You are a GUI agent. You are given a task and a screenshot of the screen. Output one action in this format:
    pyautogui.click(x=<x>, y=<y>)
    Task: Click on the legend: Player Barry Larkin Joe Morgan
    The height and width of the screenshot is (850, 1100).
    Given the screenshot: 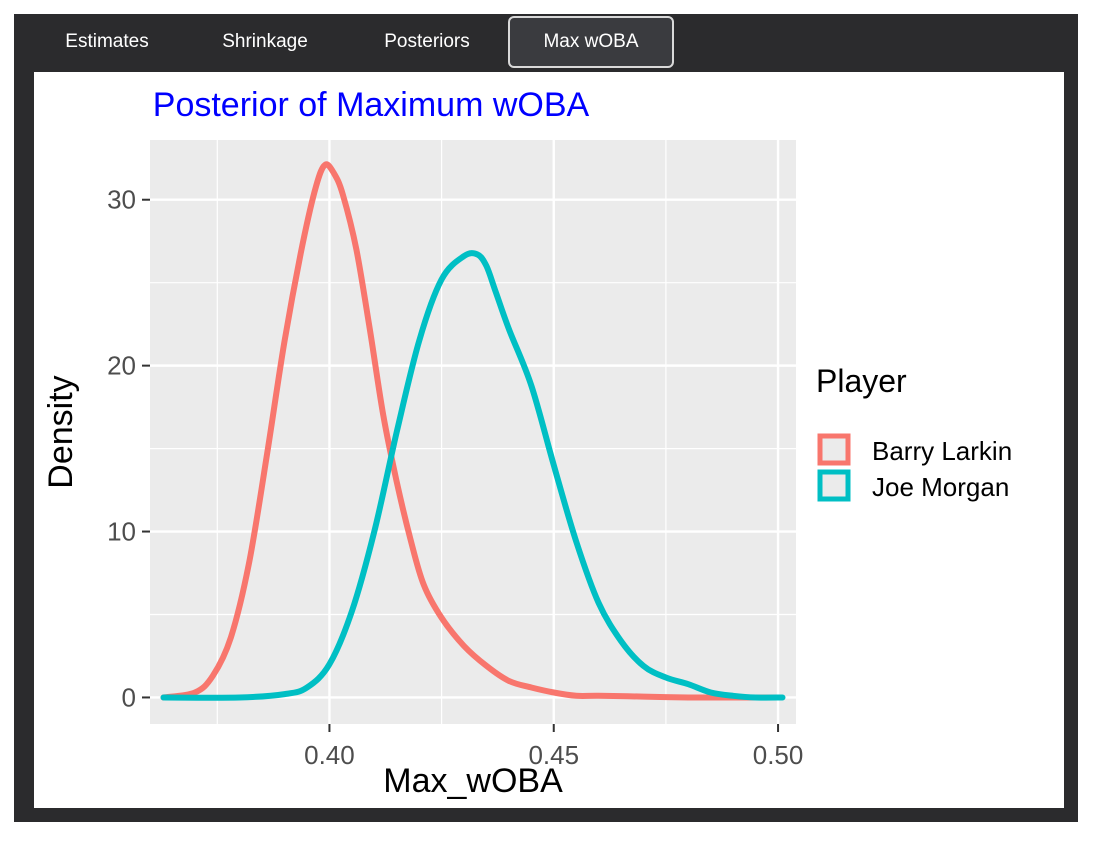 What is the action you would take?
    pyautogui.click(x=914, y=432)
    